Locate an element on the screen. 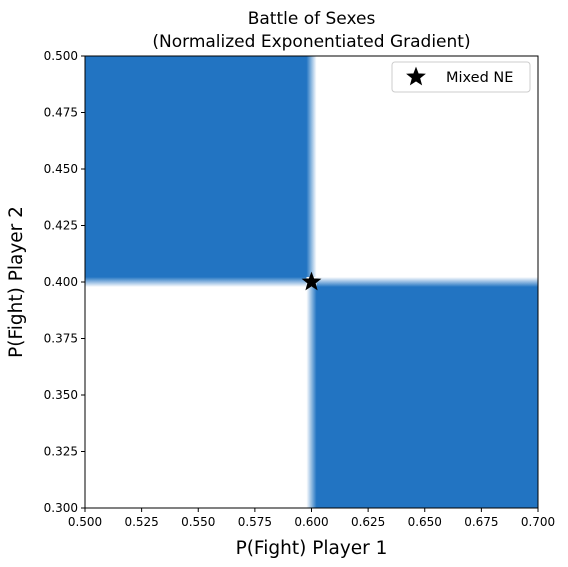  y-tick-label: 0.325 is located at coordinates (61, 452).